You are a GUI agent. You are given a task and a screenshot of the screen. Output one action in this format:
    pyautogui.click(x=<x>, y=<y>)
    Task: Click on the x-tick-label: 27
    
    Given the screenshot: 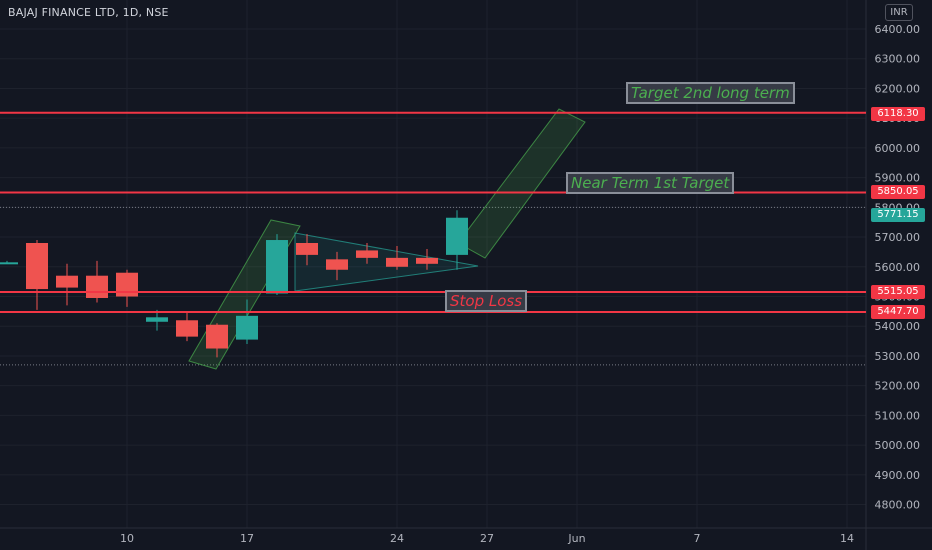 What is the action you would take?
    pyautogui.click(x=487, y=538)
    